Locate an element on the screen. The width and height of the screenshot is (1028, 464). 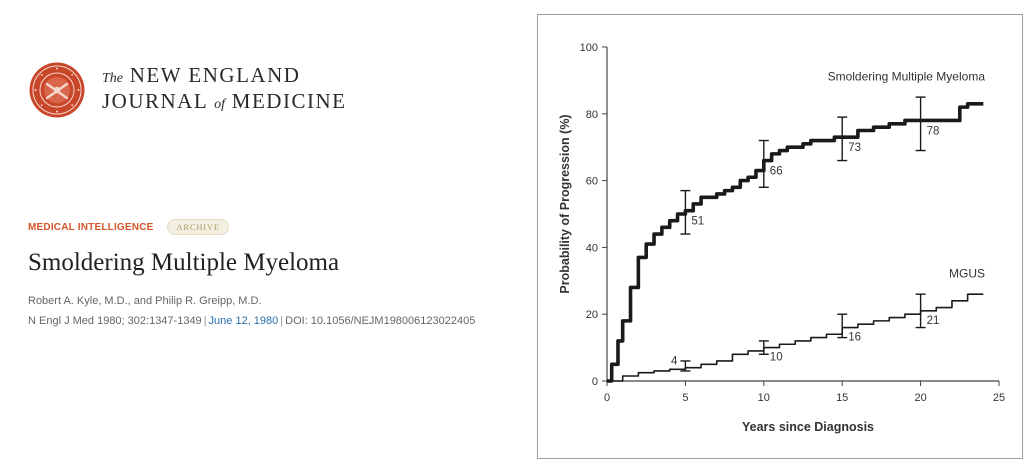
y-tick-label: 40 is located at coordinates (592, 248).